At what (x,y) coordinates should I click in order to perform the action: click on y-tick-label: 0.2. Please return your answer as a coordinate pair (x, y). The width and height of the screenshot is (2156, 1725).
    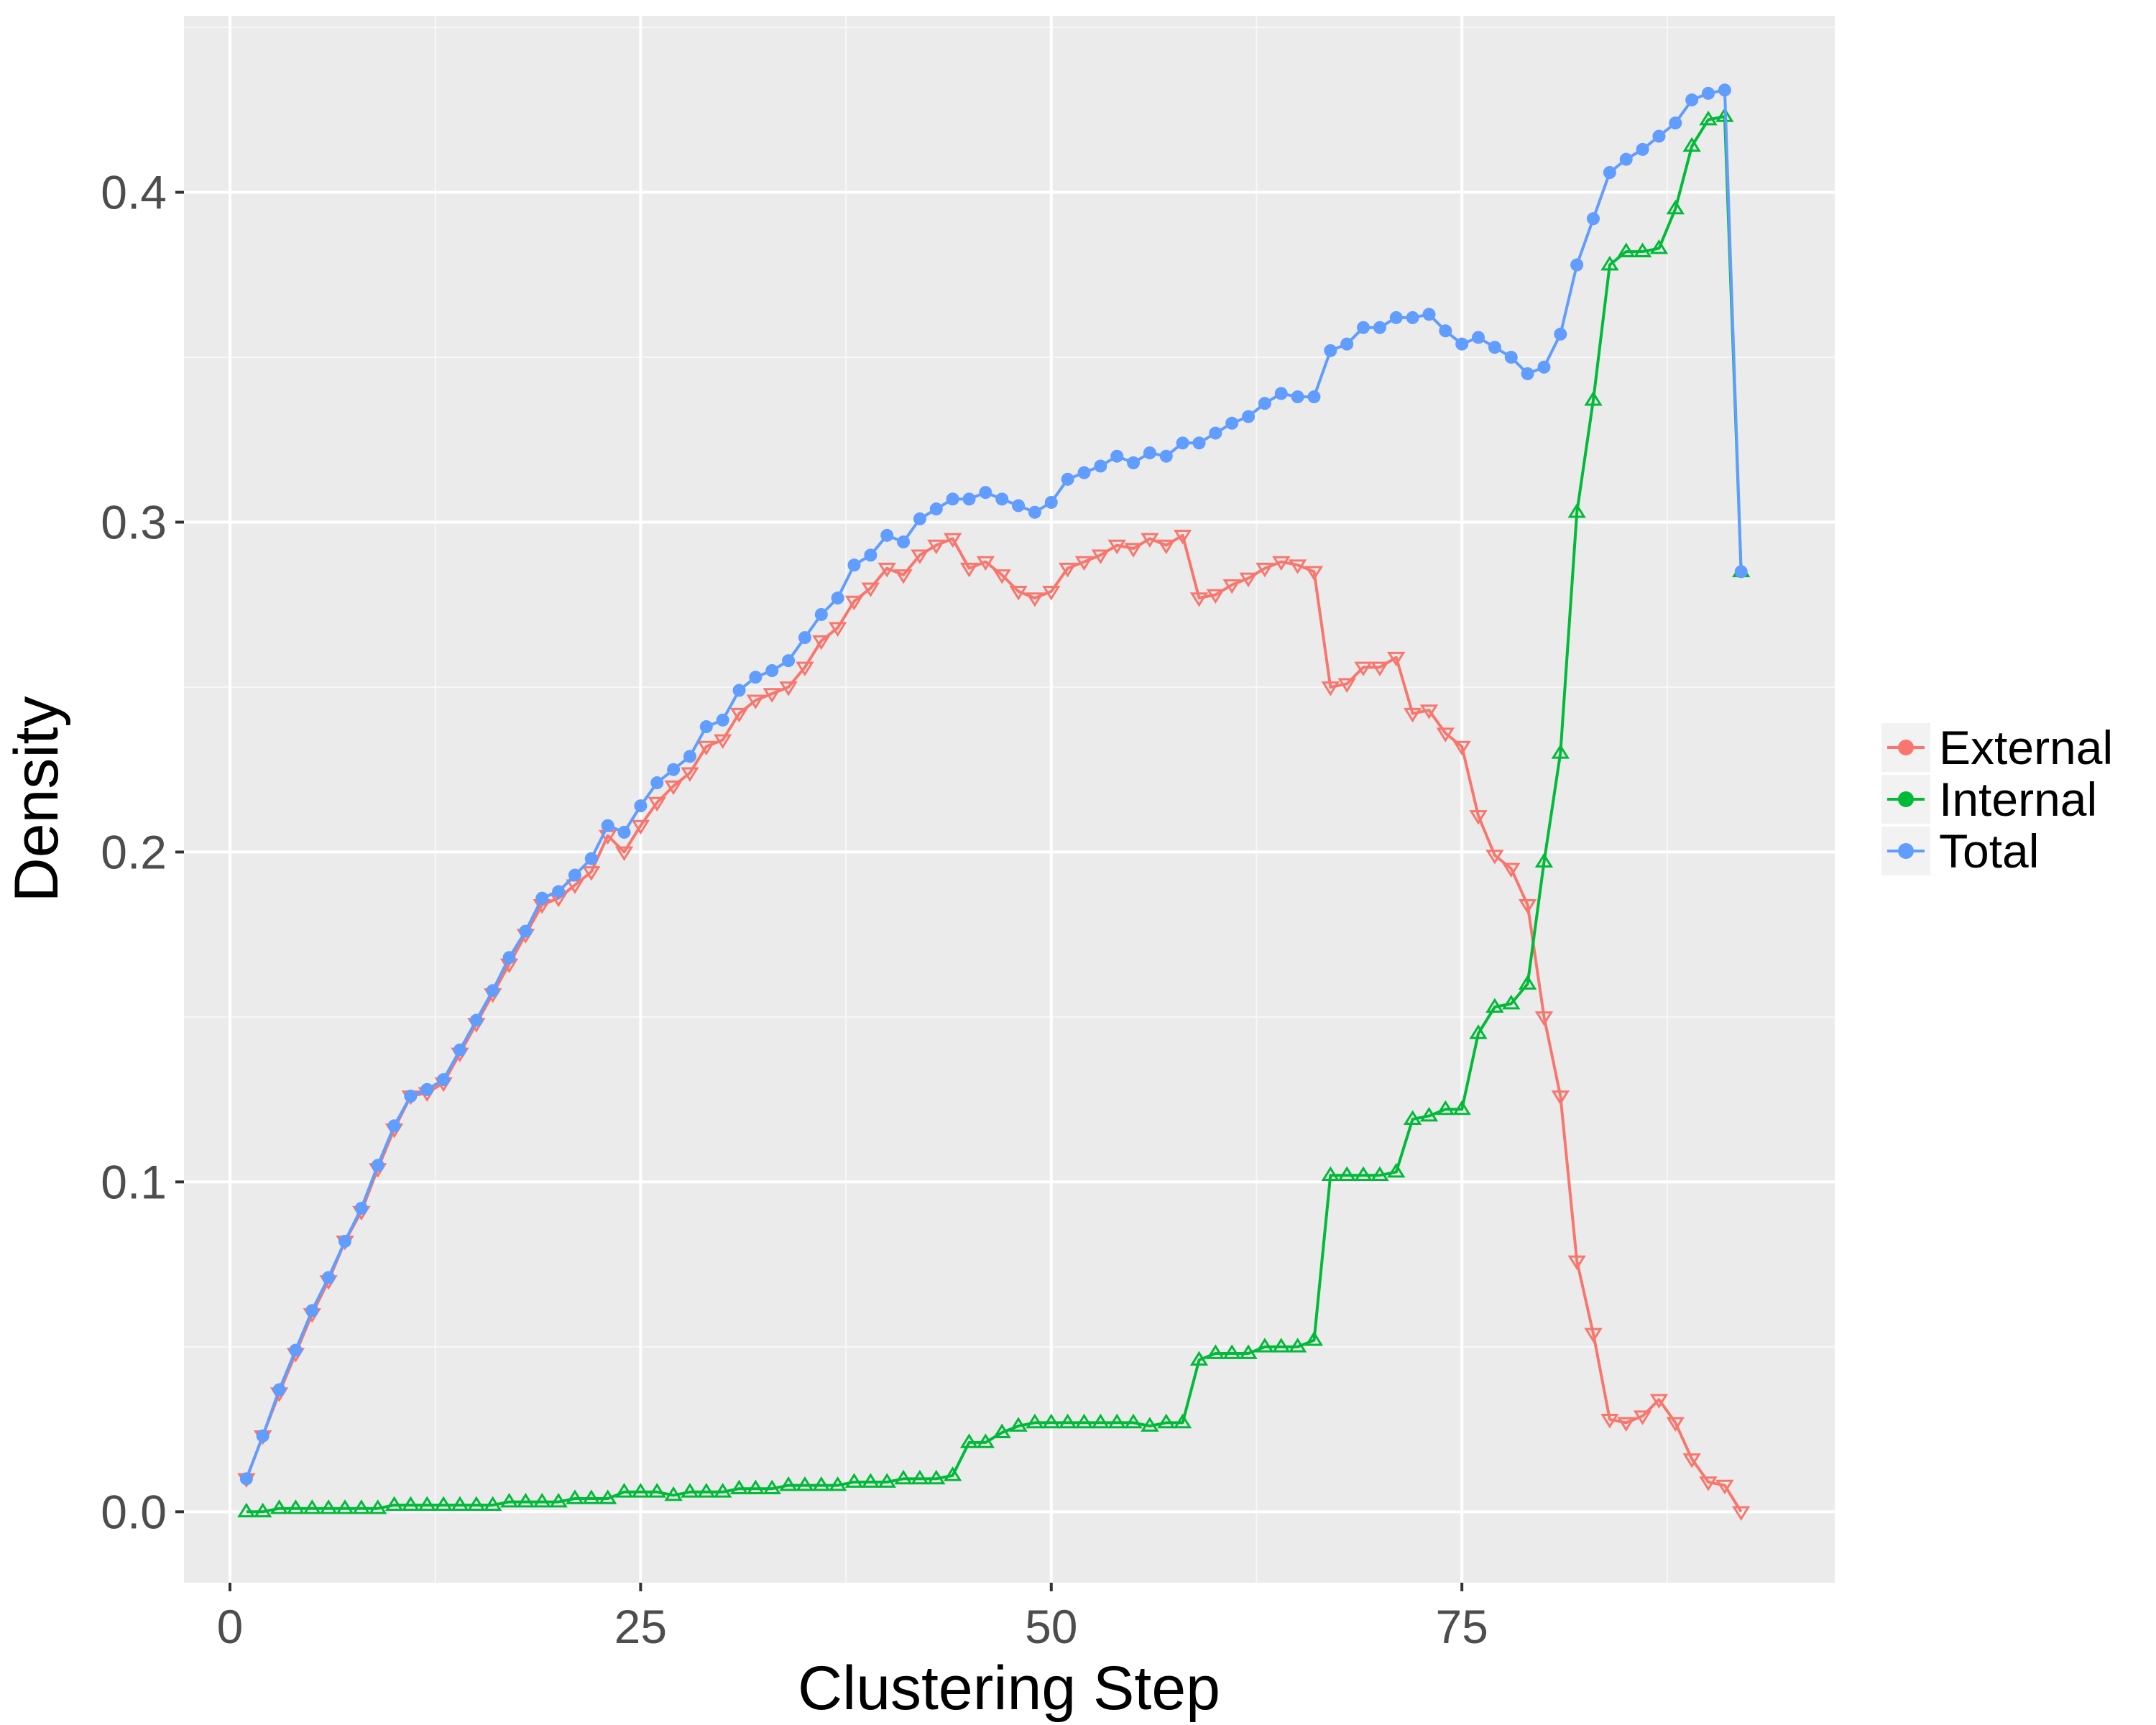
    Looking at the image, I should click on (134, 851).